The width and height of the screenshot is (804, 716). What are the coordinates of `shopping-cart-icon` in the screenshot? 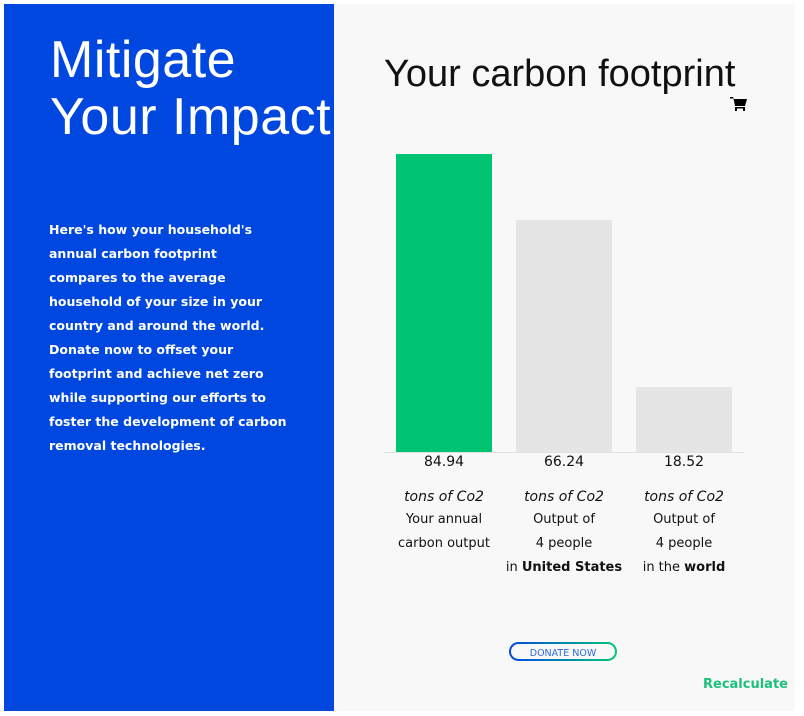 It's located at (739, 104).